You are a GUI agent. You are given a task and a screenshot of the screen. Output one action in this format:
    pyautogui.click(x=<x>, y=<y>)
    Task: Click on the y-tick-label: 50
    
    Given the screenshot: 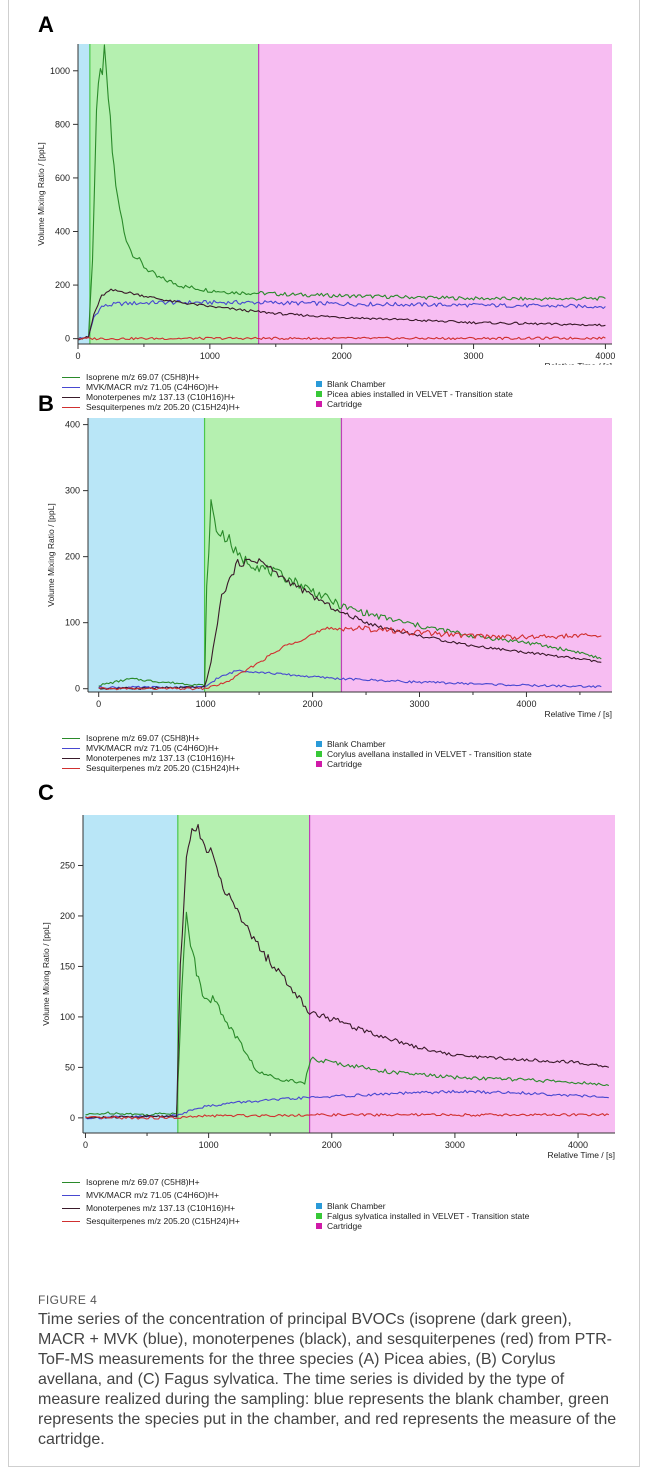 What is the action you would take?
    pyautogui.click(x=70, y=1067)
    